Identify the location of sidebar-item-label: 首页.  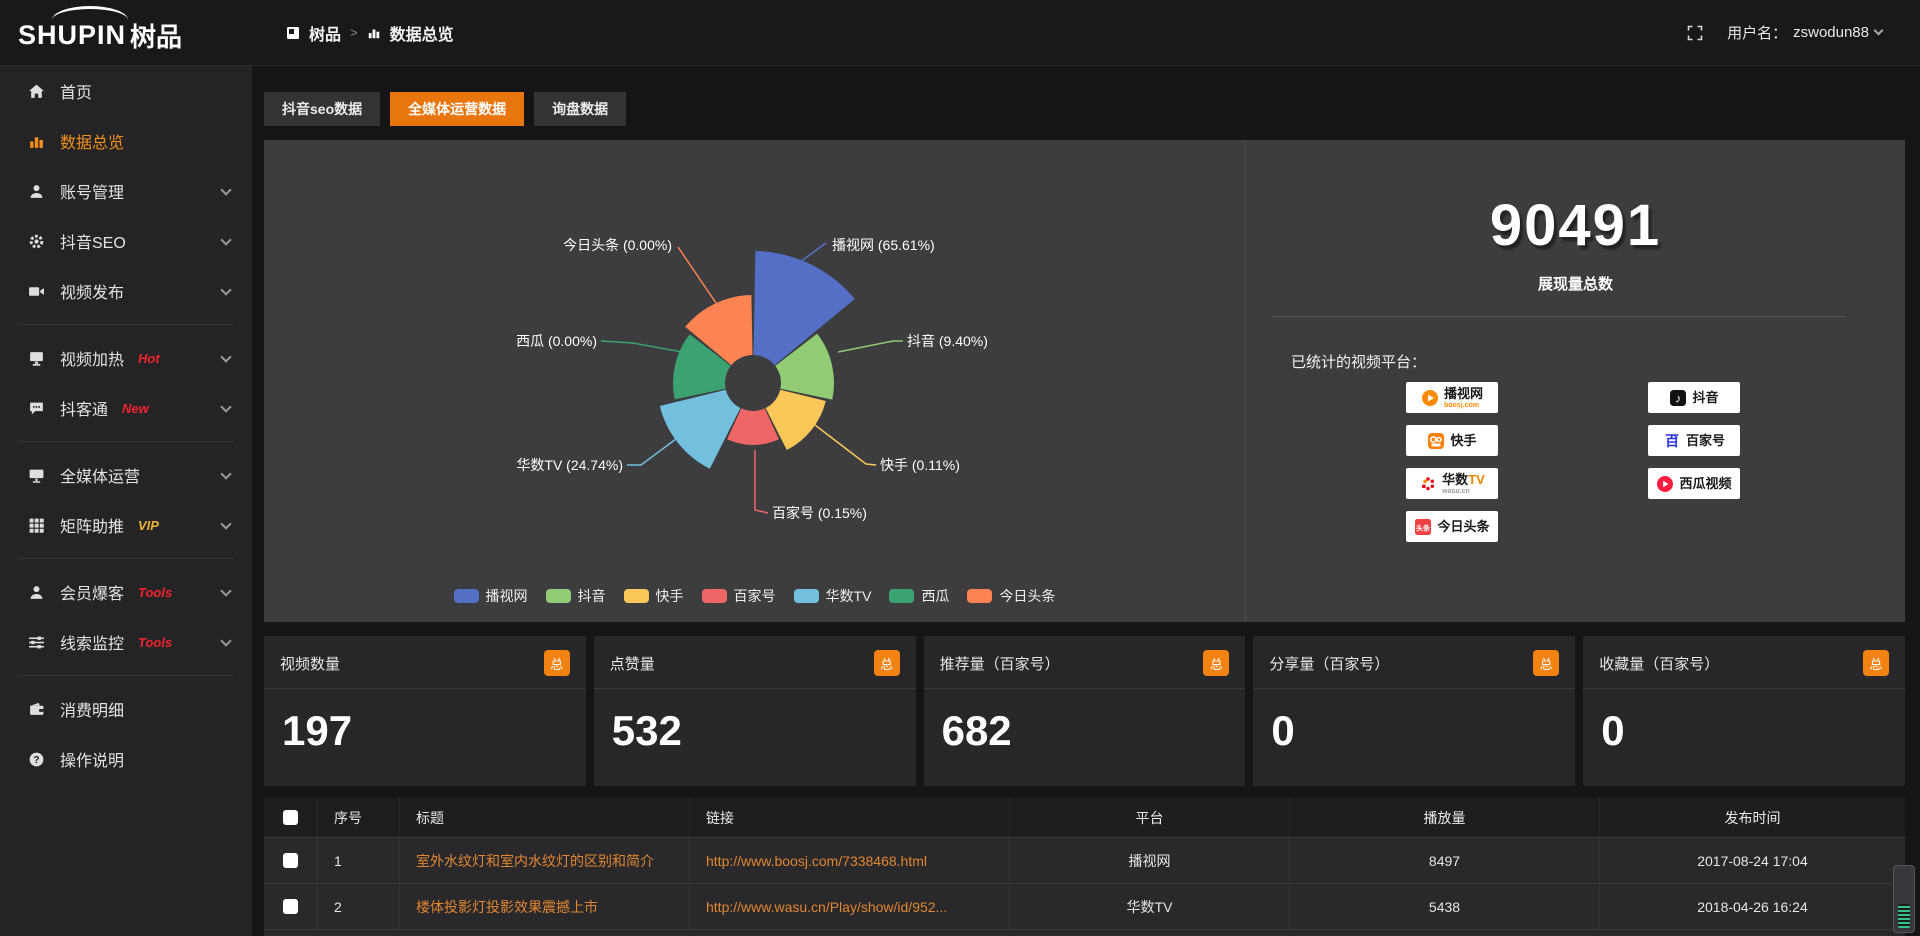
(76, 93).